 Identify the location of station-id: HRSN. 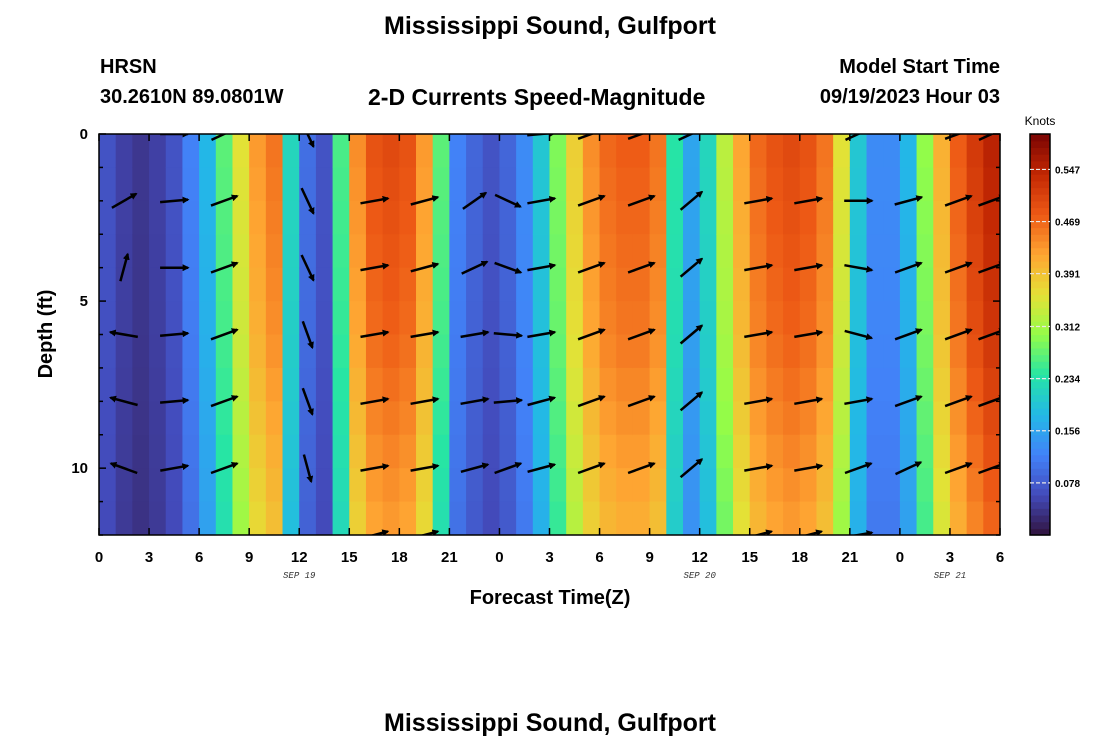
(128, 67).